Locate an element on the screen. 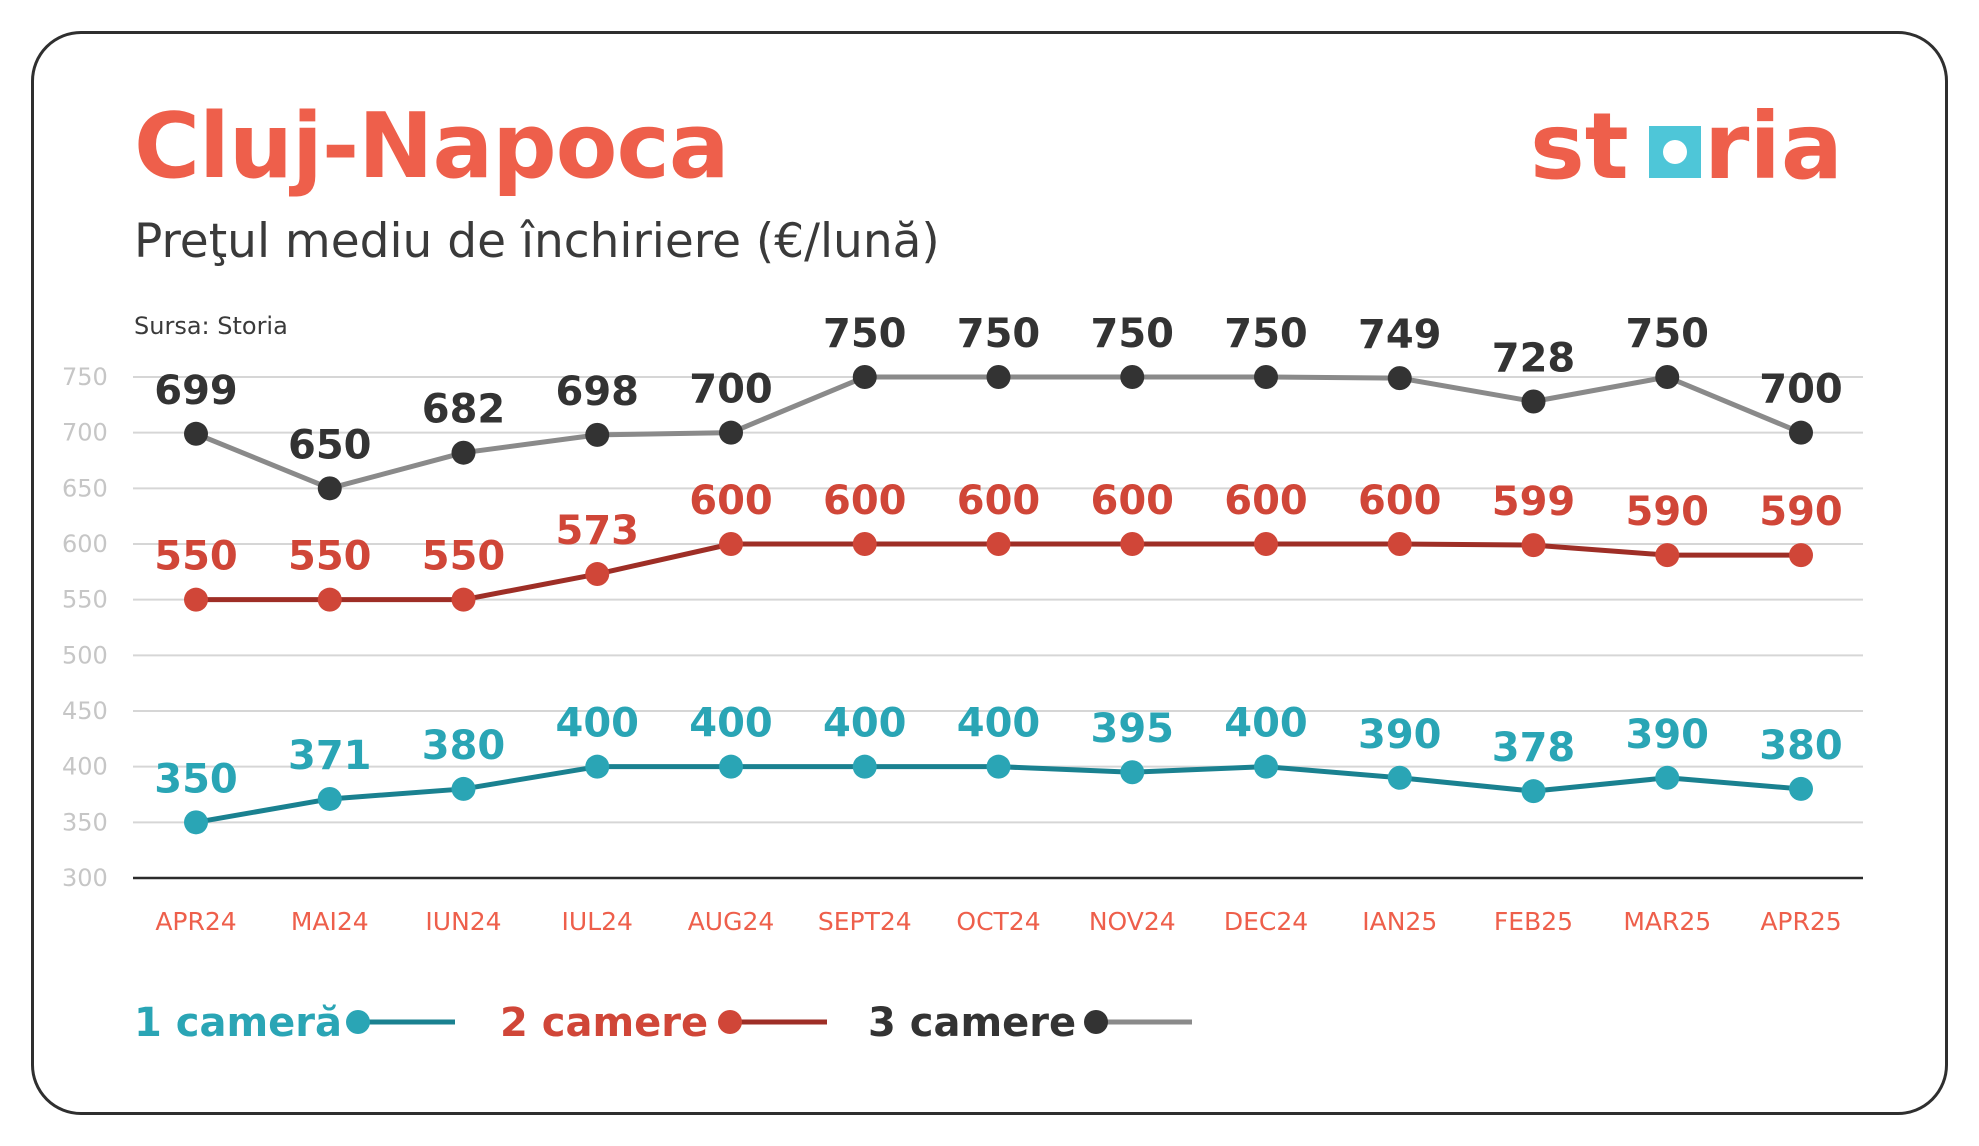  chart-subtitle: Preţul mediu de închiriere (€/lună) is located at coordinates (537, 241).